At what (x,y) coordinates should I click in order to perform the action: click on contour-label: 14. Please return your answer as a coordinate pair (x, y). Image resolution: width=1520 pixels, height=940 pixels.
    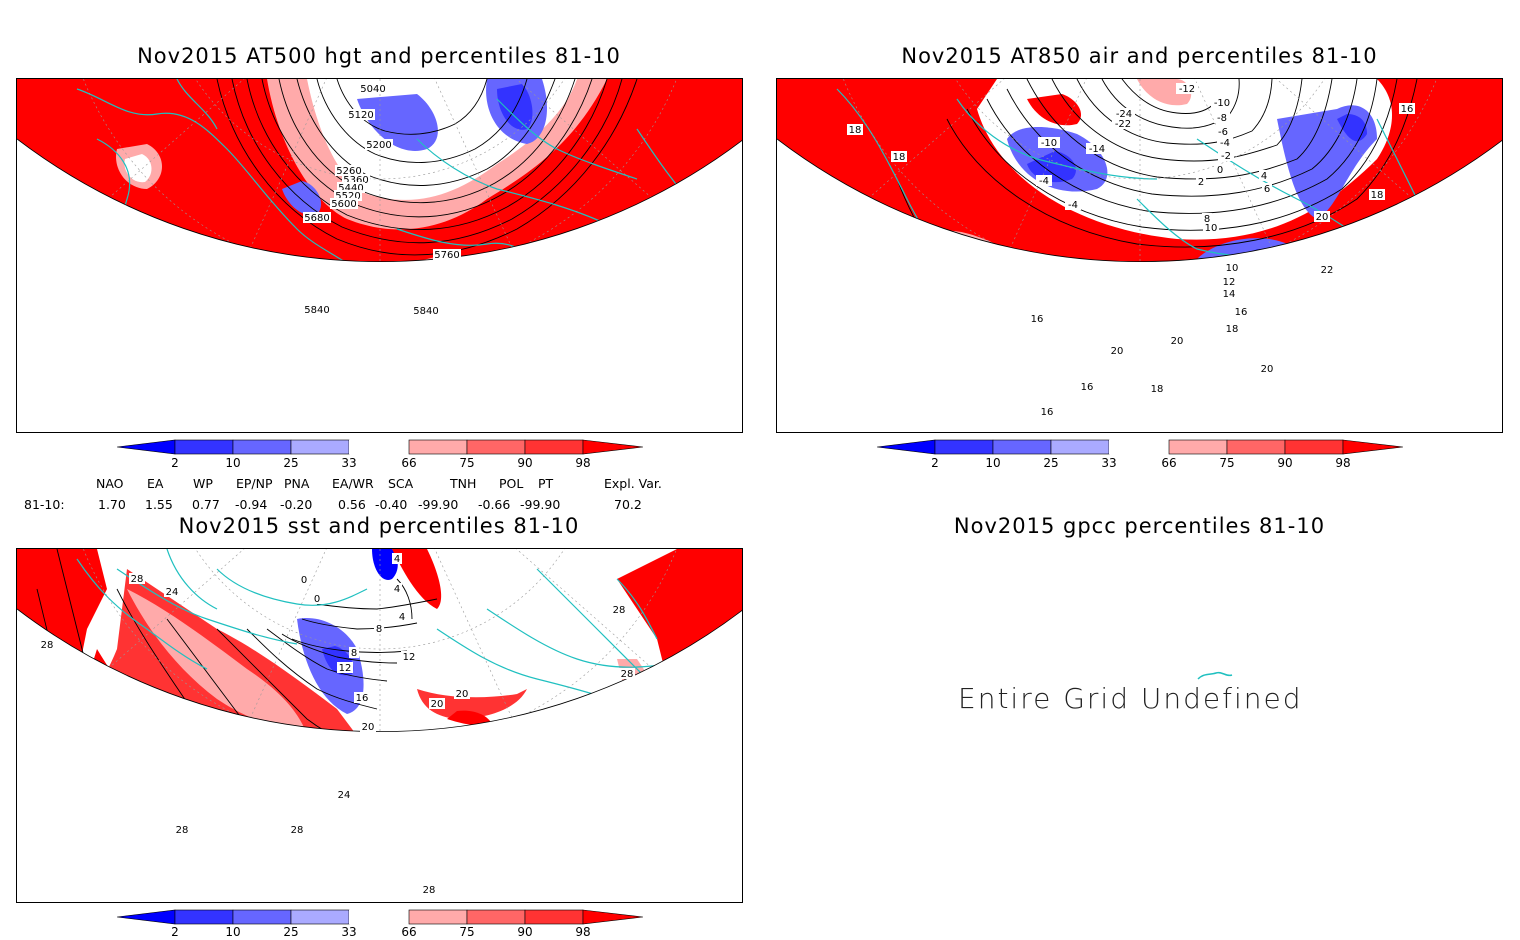
    Looking at the image, I should click on (1229, 294).